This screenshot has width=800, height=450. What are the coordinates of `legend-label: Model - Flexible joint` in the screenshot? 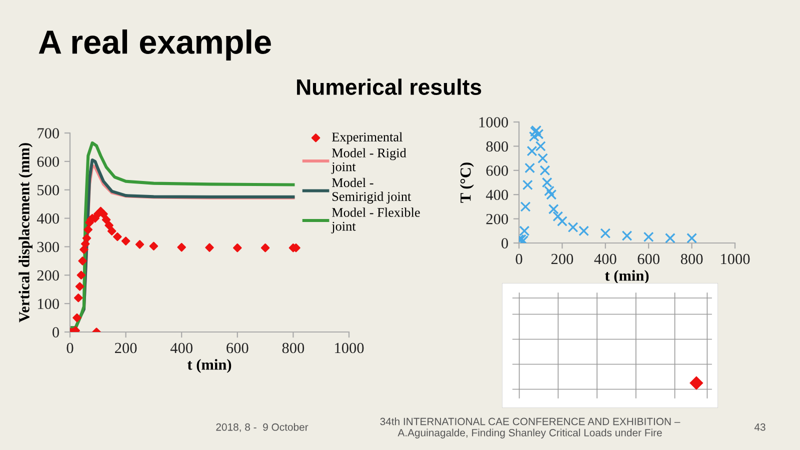 It's located at (375, 221).